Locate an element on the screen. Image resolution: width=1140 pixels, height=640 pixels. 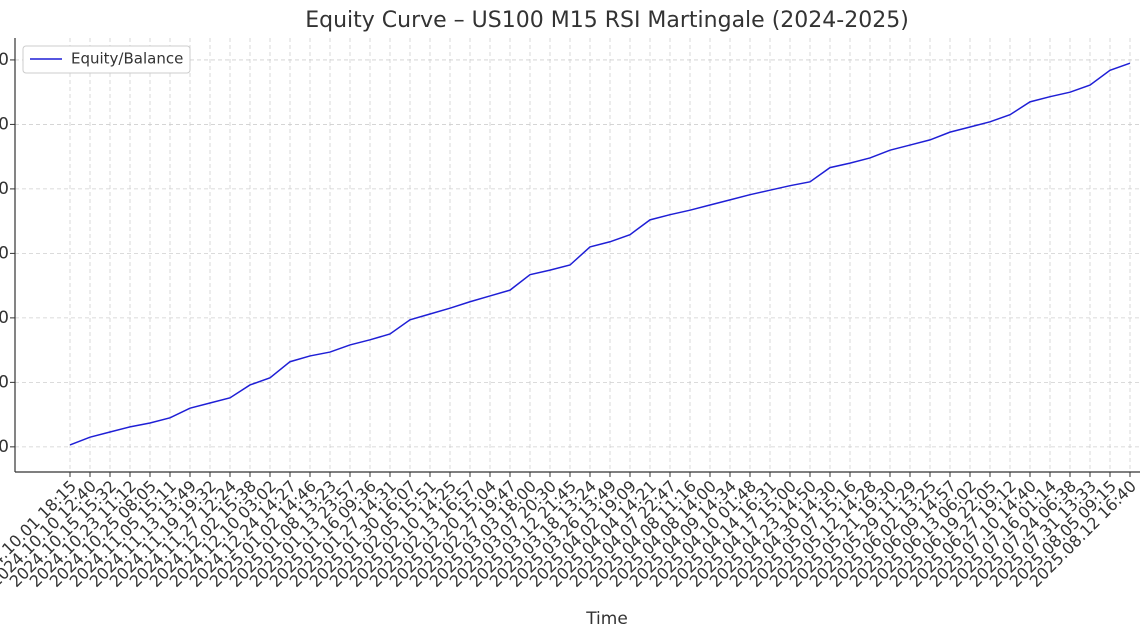
legend-label: Equity/Balance is located at coordinates (127, 59).